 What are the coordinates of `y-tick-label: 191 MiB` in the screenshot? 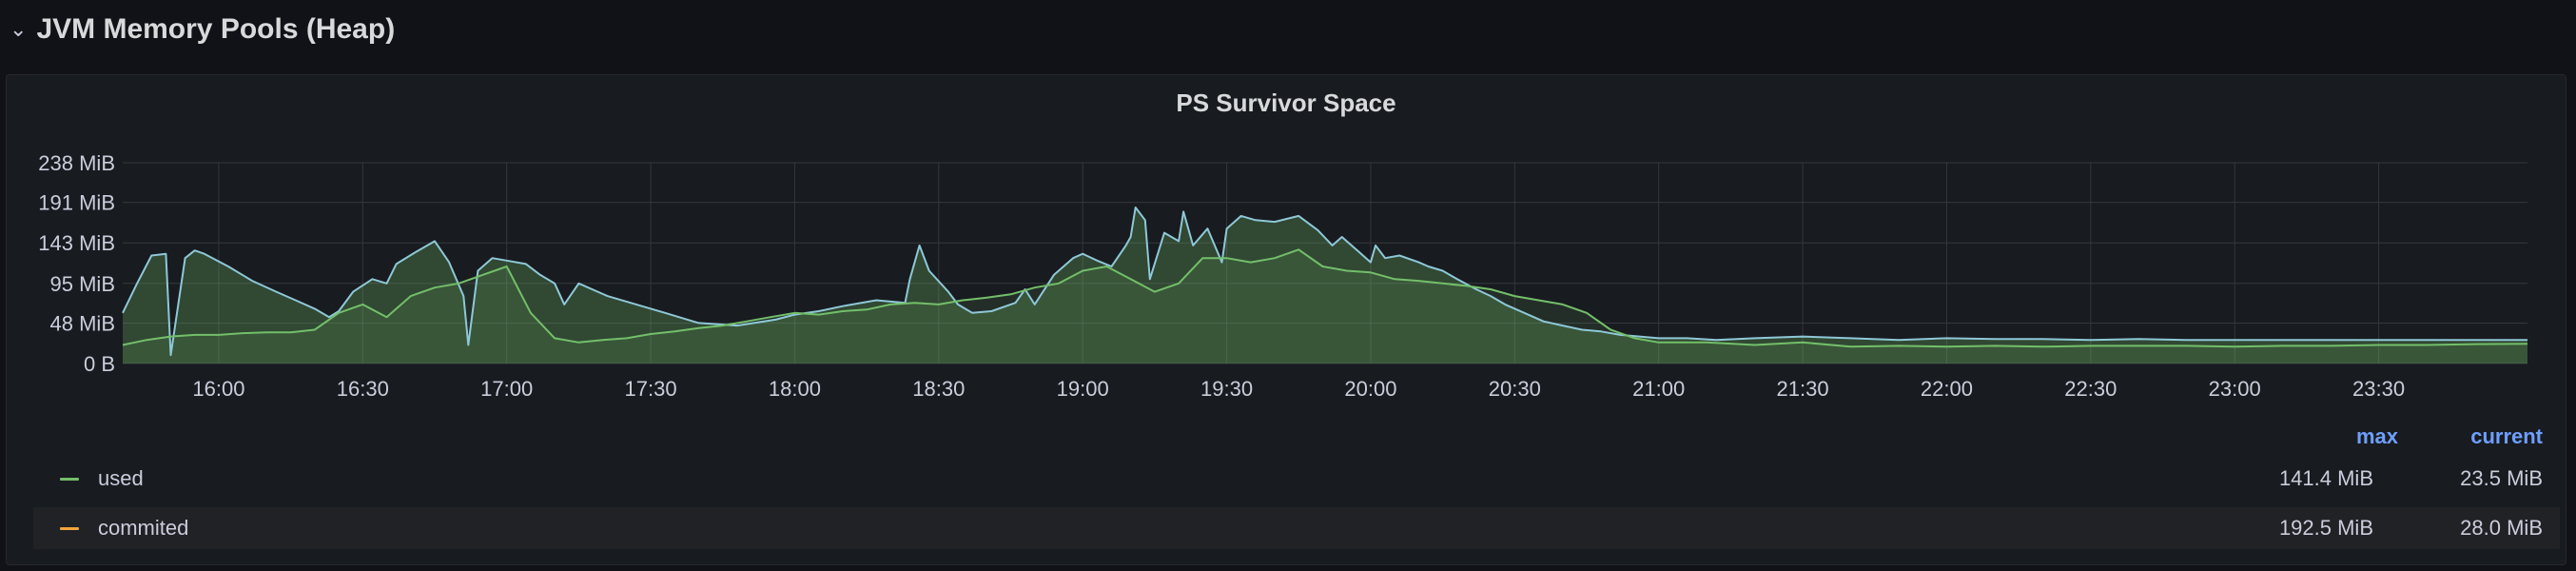 It's located at (76, 203).